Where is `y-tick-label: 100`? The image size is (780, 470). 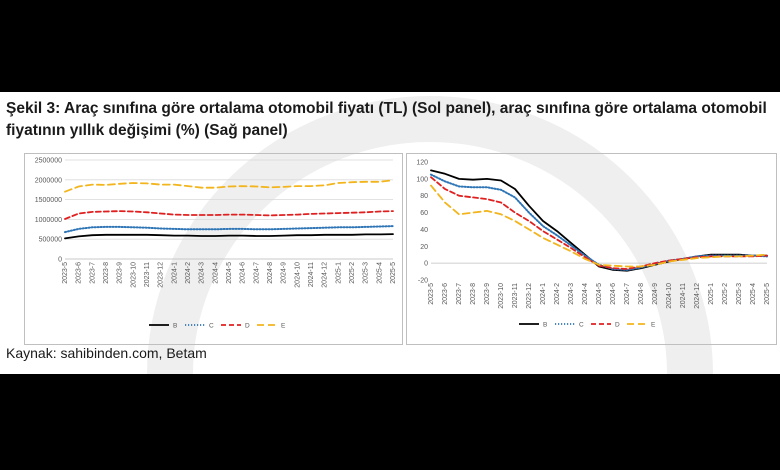
y-tick-label: 100 is located at coordinates (422, 179).